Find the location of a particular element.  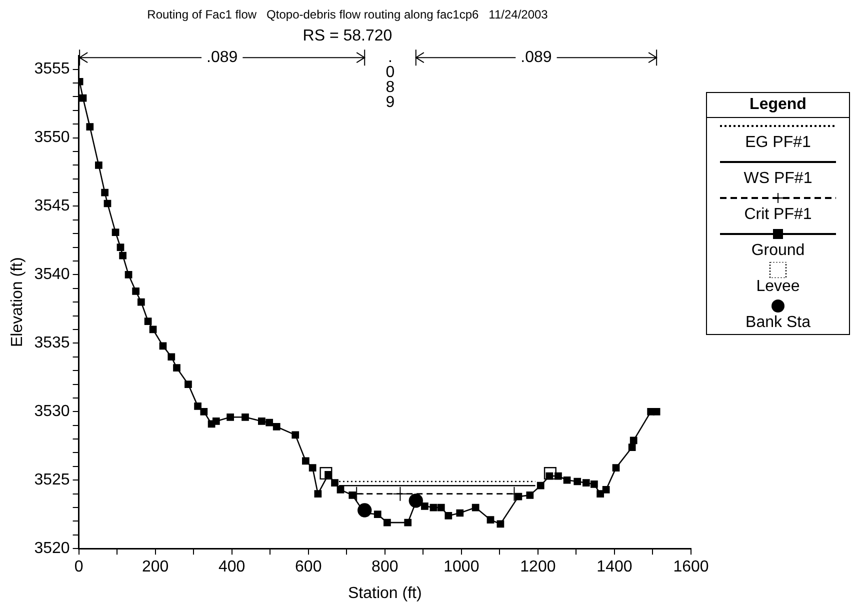

x-tick-label: 1400 is located at coordinates (614, 567).